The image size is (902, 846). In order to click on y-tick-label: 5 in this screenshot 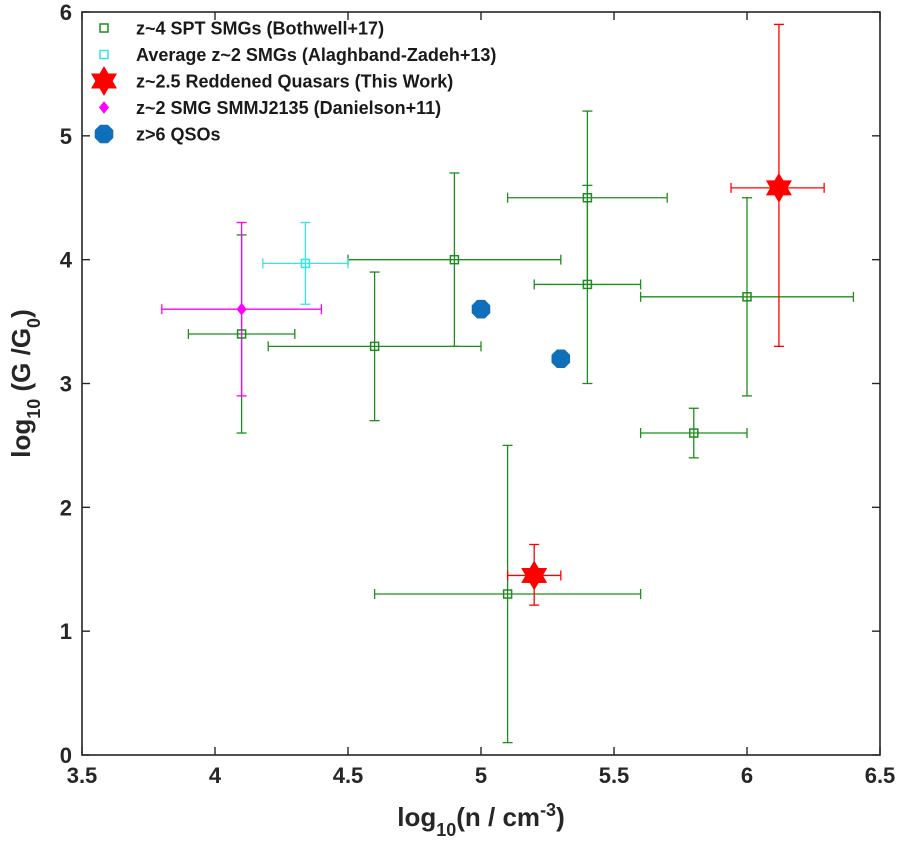, I will do `click(66, 136)`.